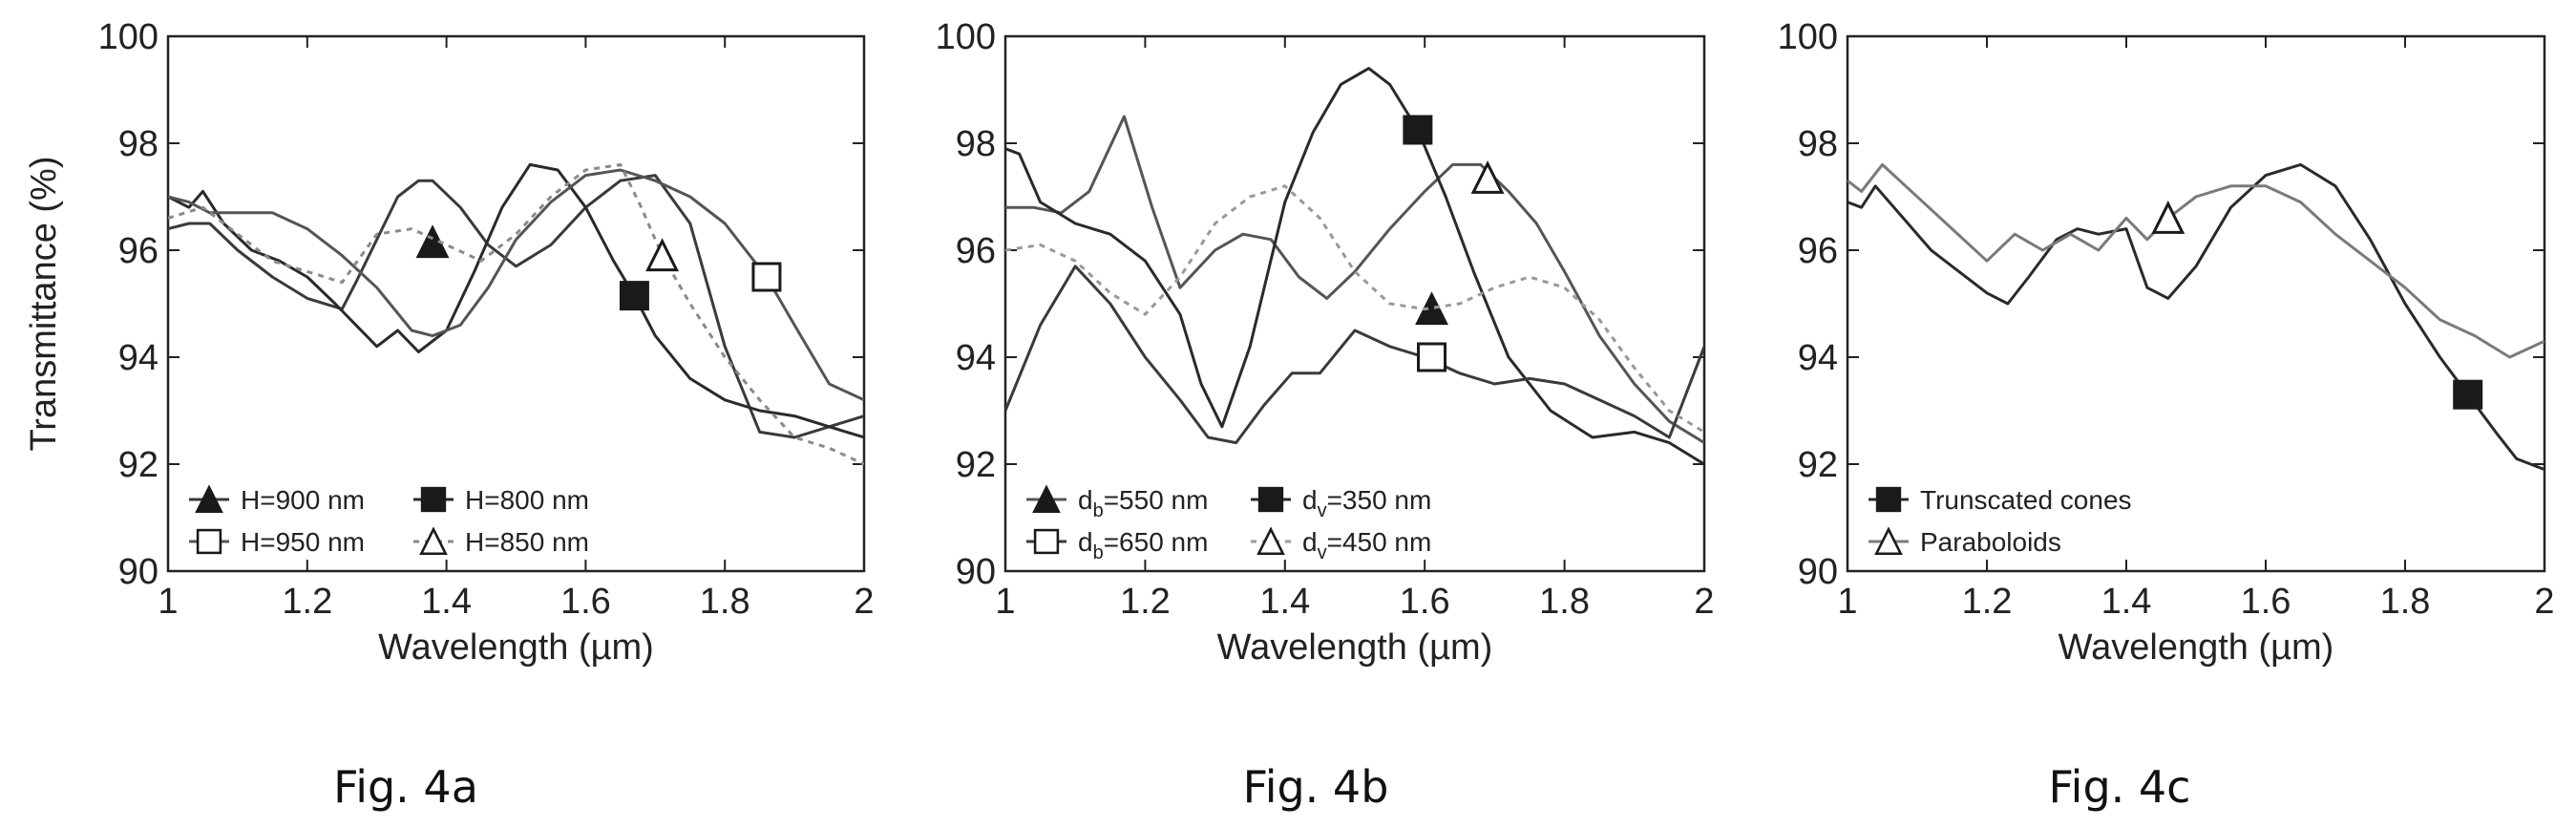 The image size is (2576, 828). What do you see at coordinates (527, 500) in the screenshot?
I see `legend-label: H=800 nm` at bounding box center [527, 500].